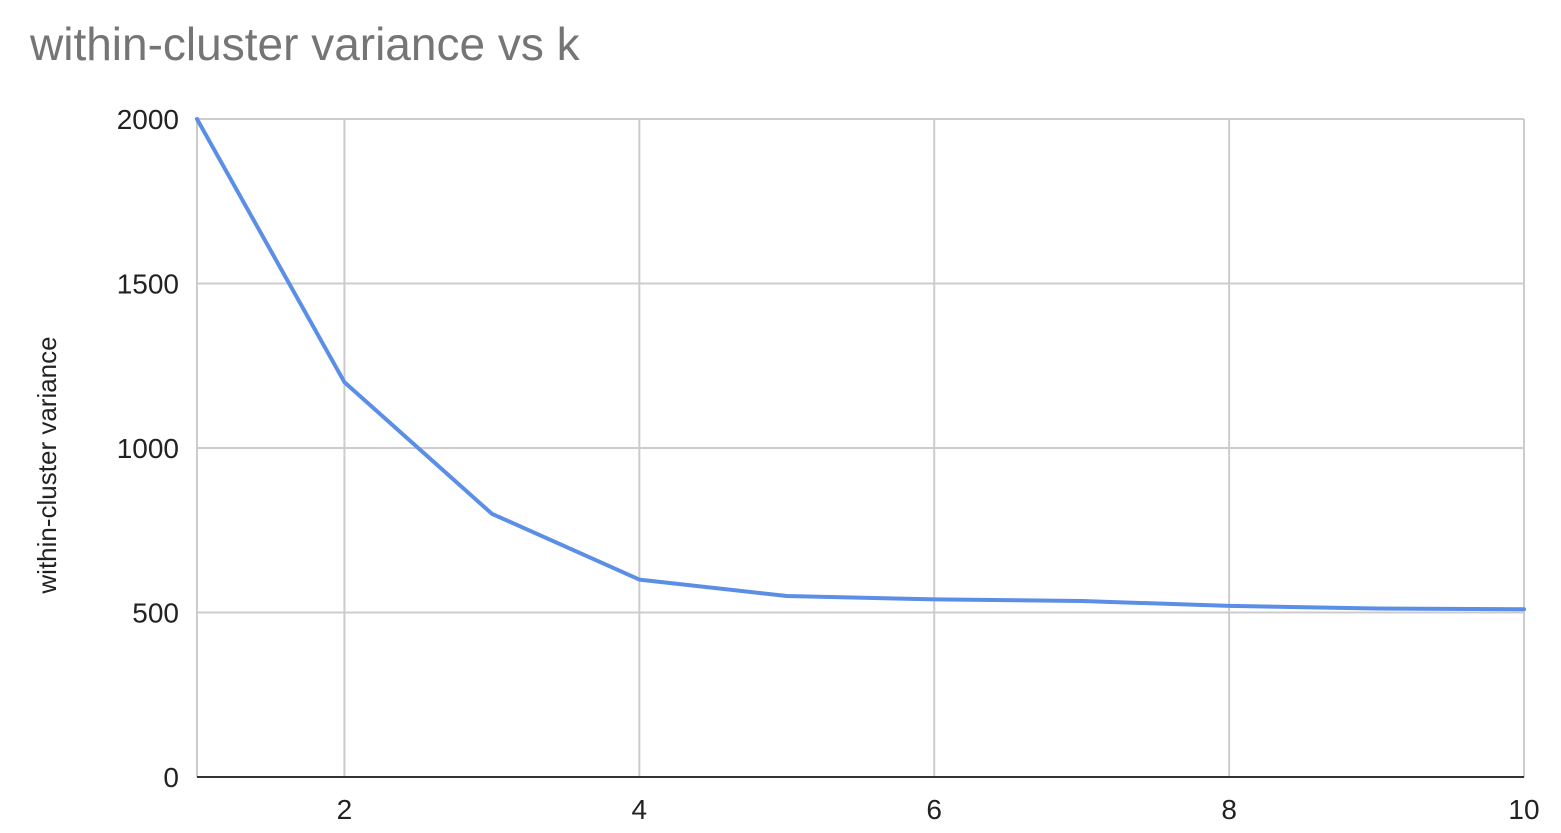 The height and width of the screenshot is (833, 1561). I want to click on y-tick-label: 1500, so click(148, 284).